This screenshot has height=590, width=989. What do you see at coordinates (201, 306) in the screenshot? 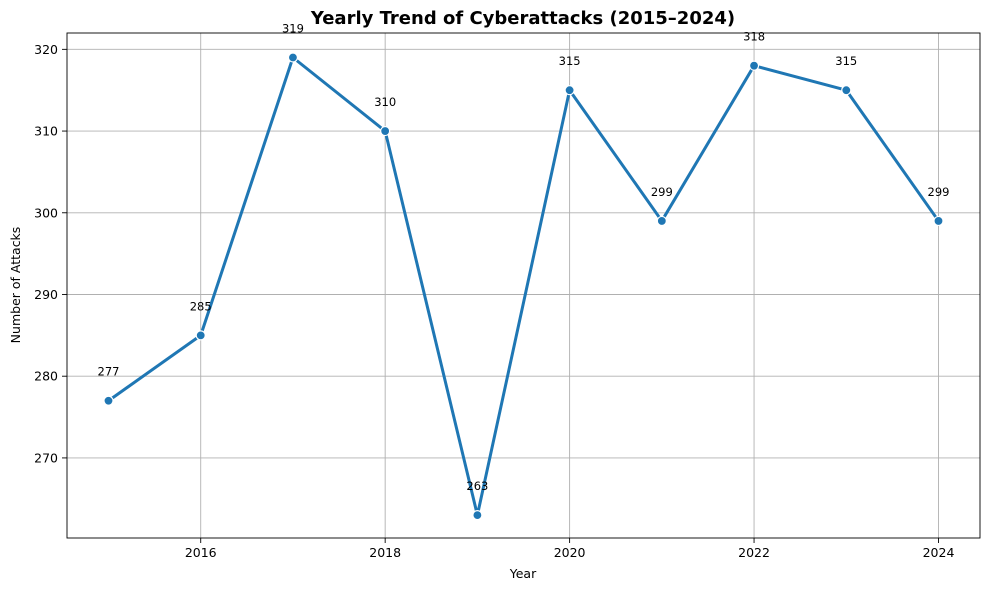
I see `data-label: 285` at bounding box center [201, 306].